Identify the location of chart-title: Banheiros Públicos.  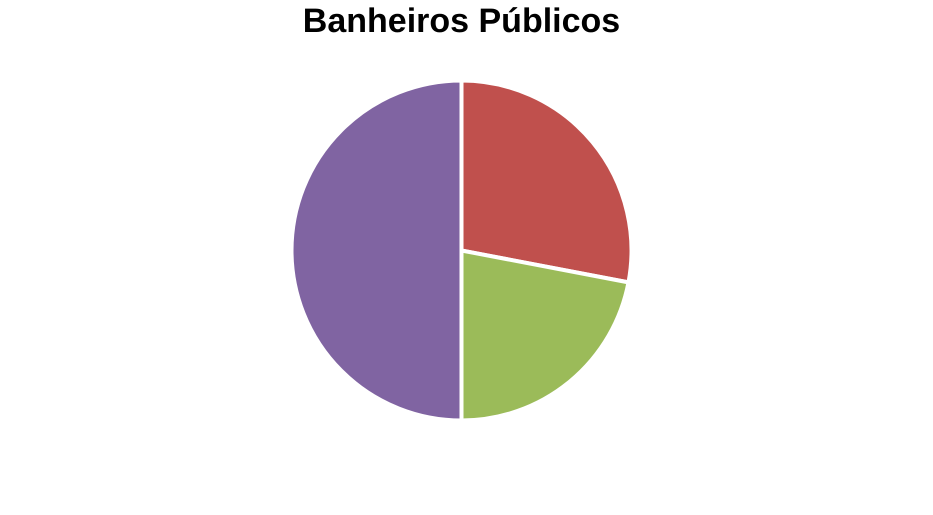
(461, 21).